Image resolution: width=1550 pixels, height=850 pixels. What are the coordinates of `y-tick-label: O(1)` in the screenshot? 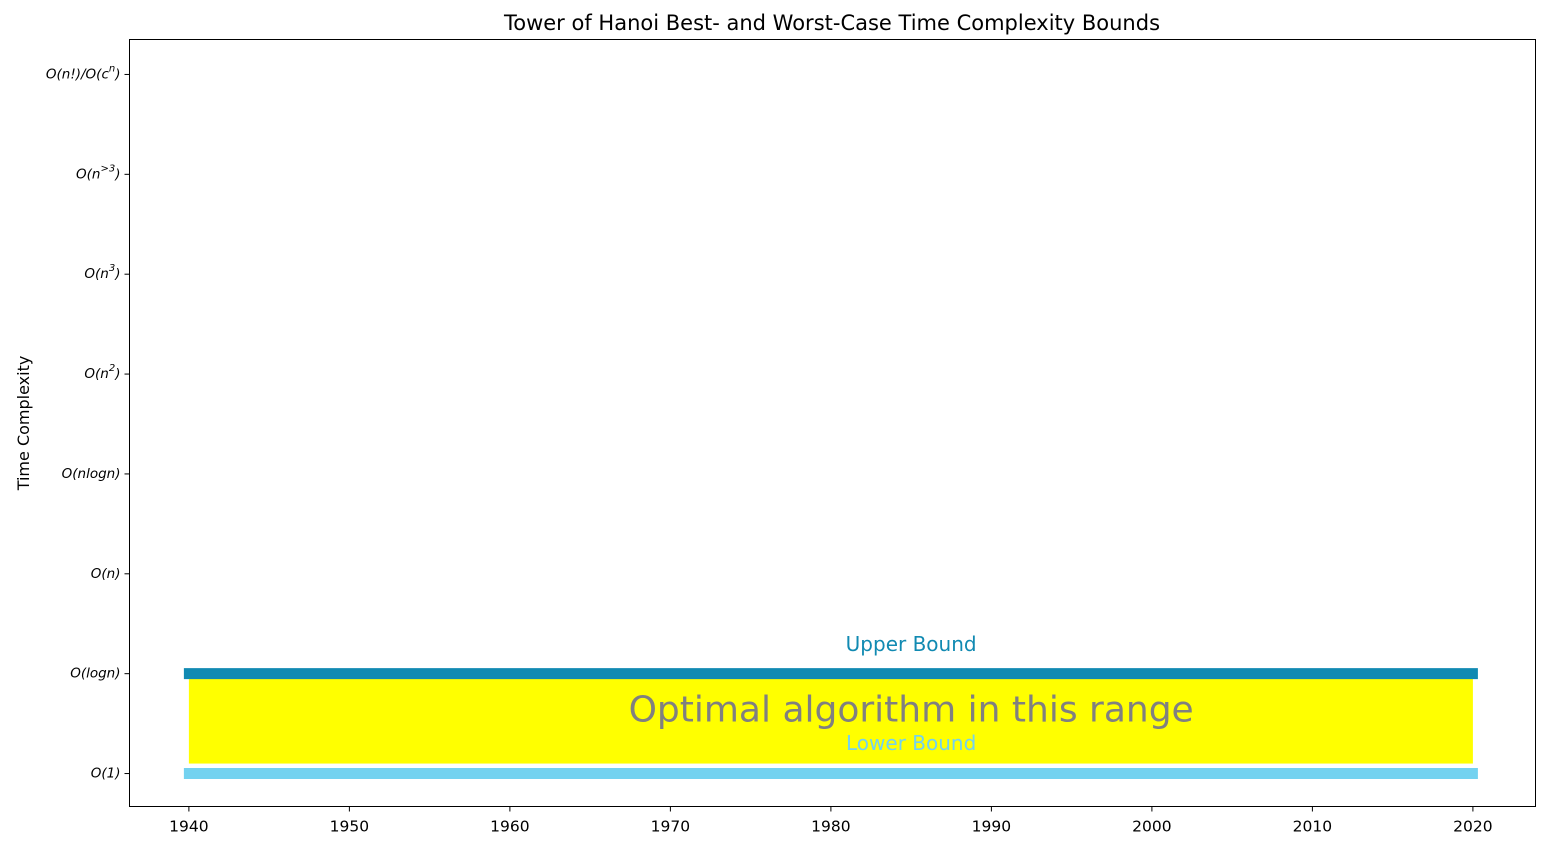 It's located at (106, 774).